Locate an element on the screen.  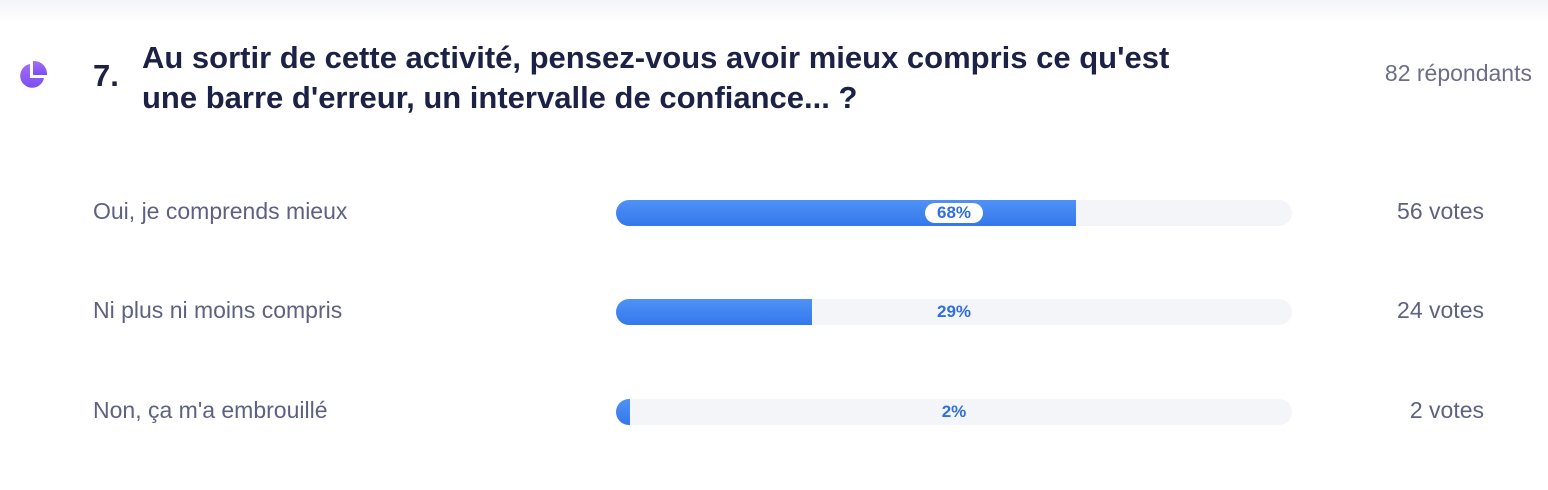
result-row: Oui, je comprends mieux 68% 56 votes is located at coordinates (774, 213).